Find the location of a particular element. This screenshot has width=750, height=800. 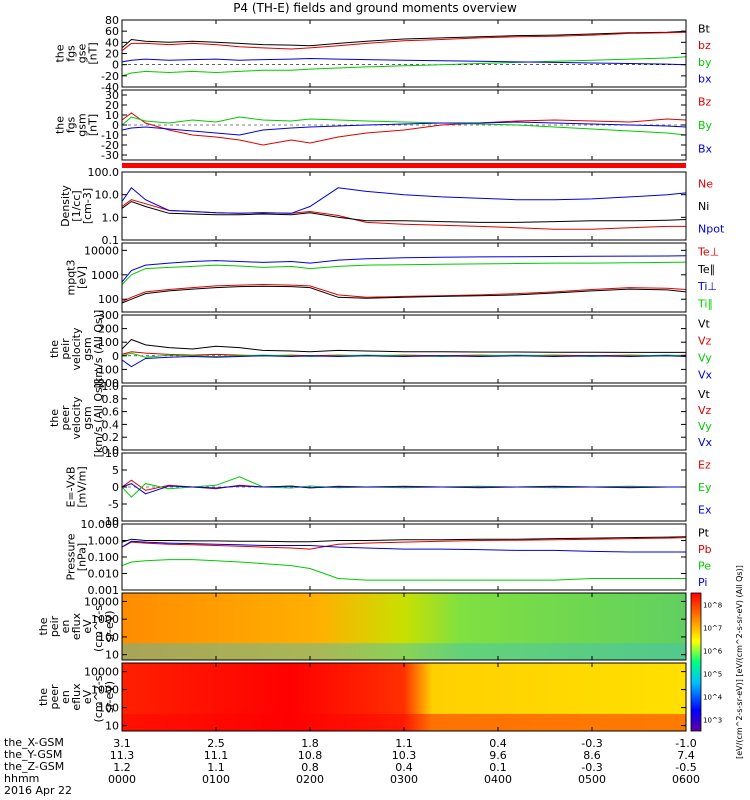

legend-entry-Ti⊥: Ti⊥ is located at coordinates (707, 286).